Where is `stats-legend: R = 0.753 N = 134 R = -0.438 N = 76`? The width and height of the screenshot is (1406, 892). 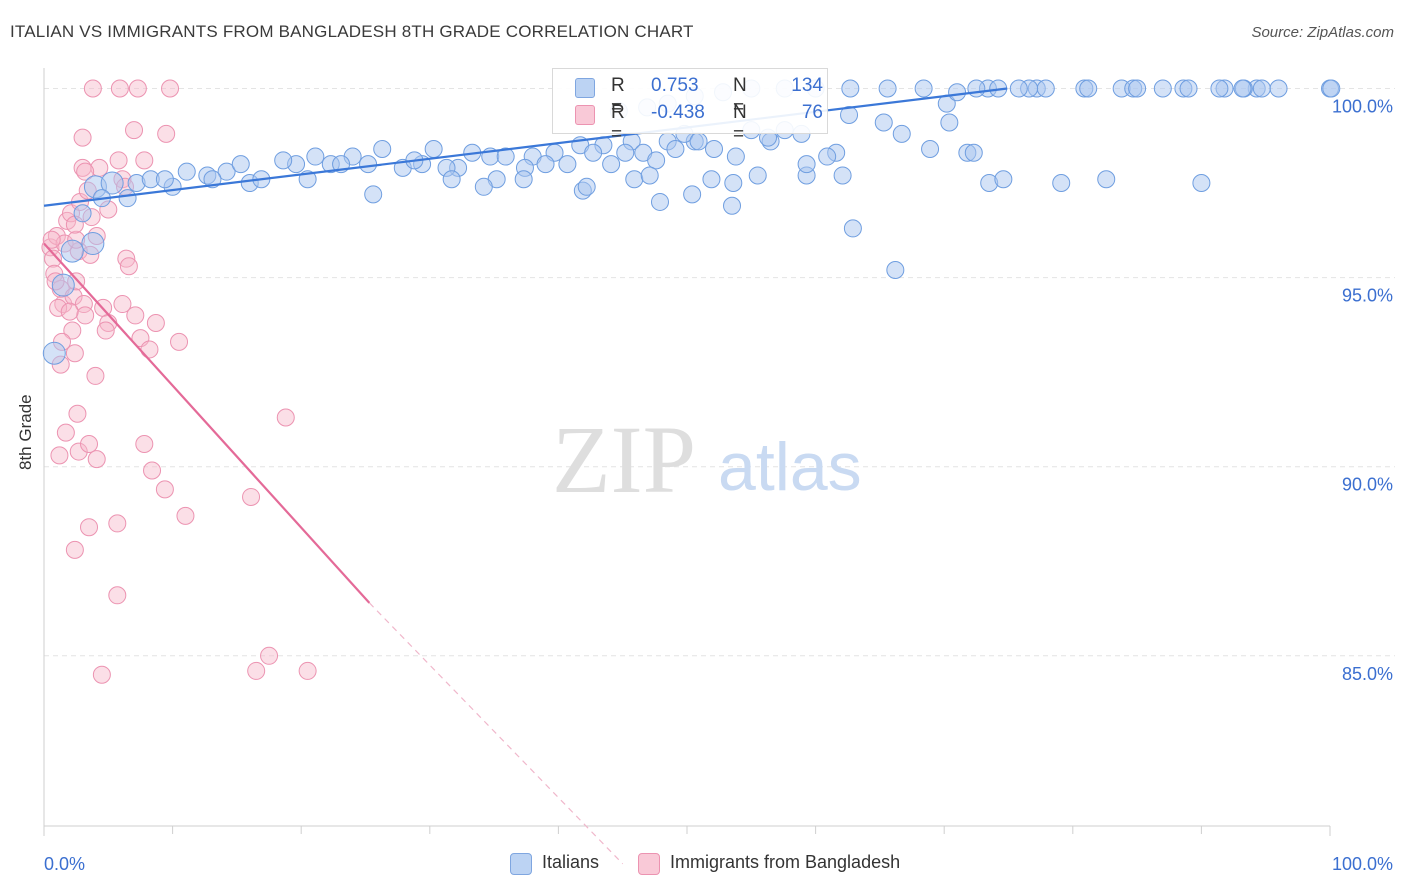 stats-legend: R = 0.753 N = 134 R = -0.438 N = 76 is located at coordinates (690, 106).